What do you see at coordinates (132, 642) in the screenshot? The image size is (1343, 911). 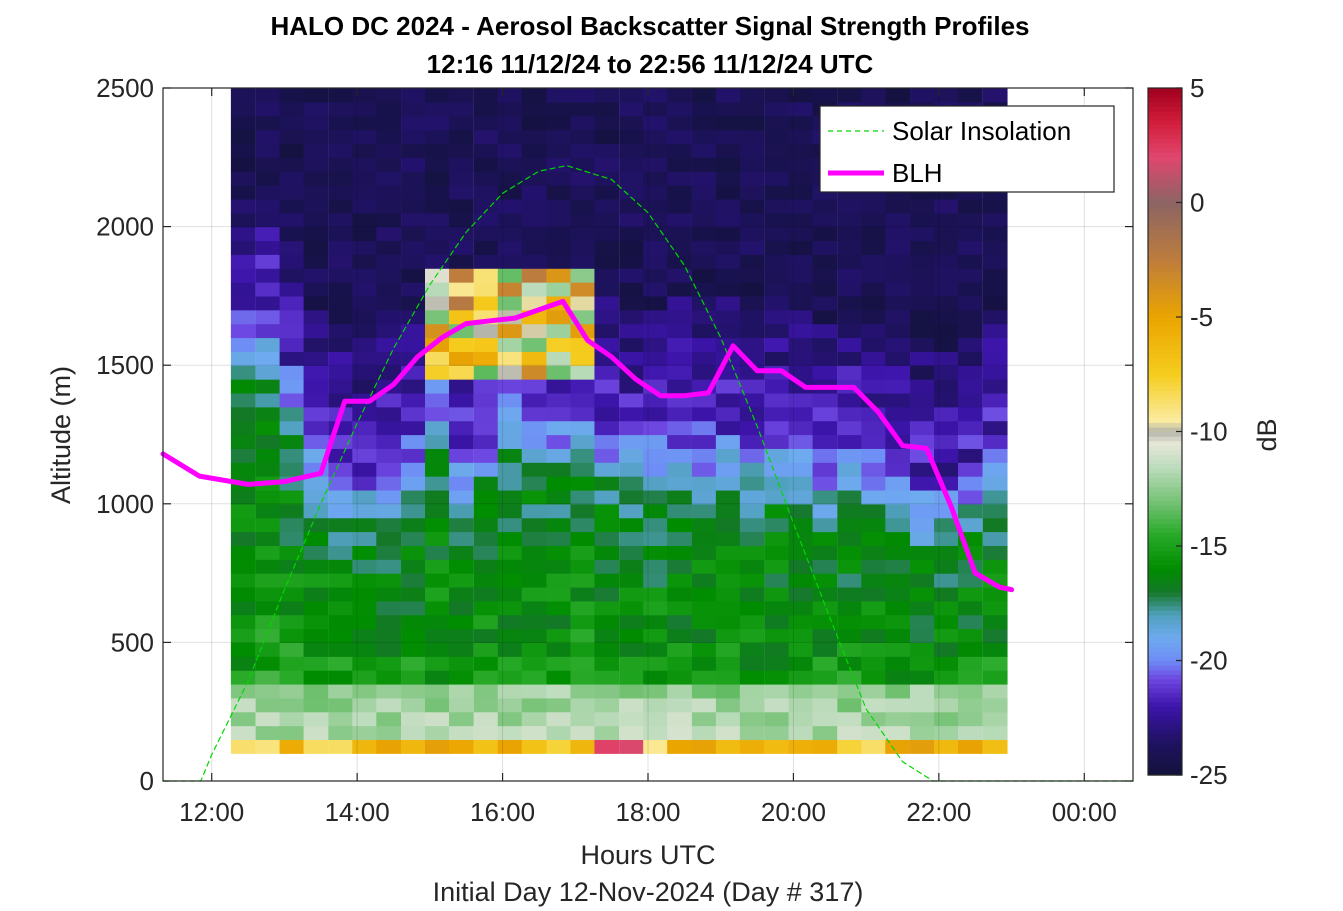 I see `y-tick-label: 500` at bounding box center [132, 642].